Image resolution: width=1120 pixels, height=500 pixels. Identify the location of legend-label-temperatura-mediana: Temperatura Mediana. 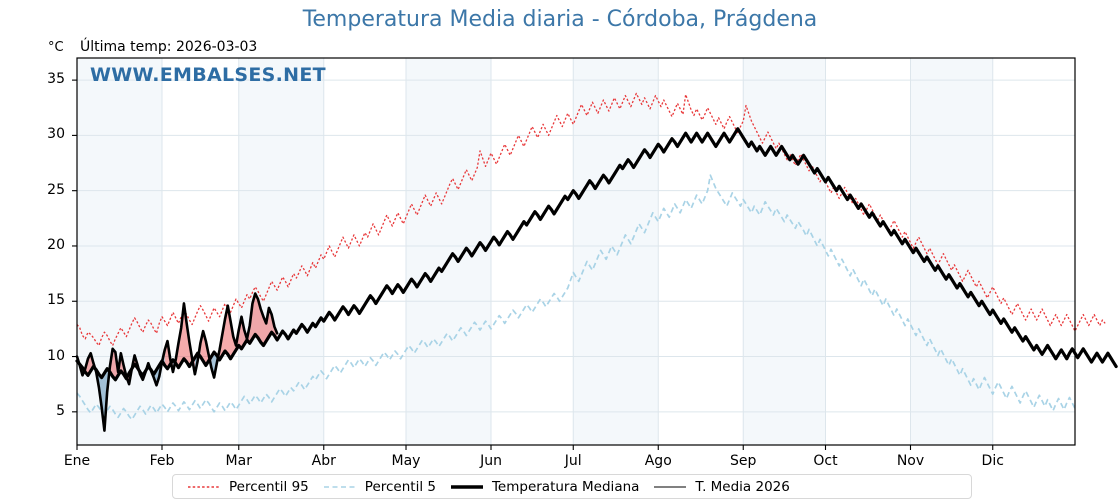
(565, 486).